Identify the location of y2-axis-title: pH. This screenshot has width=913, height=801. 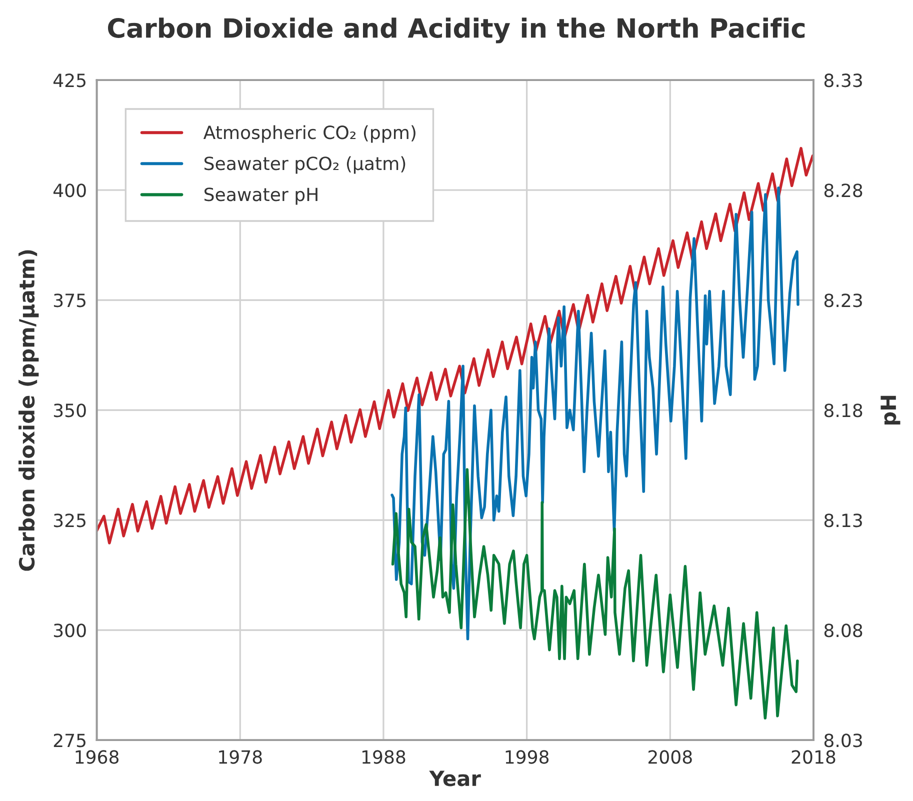
(890, 410).